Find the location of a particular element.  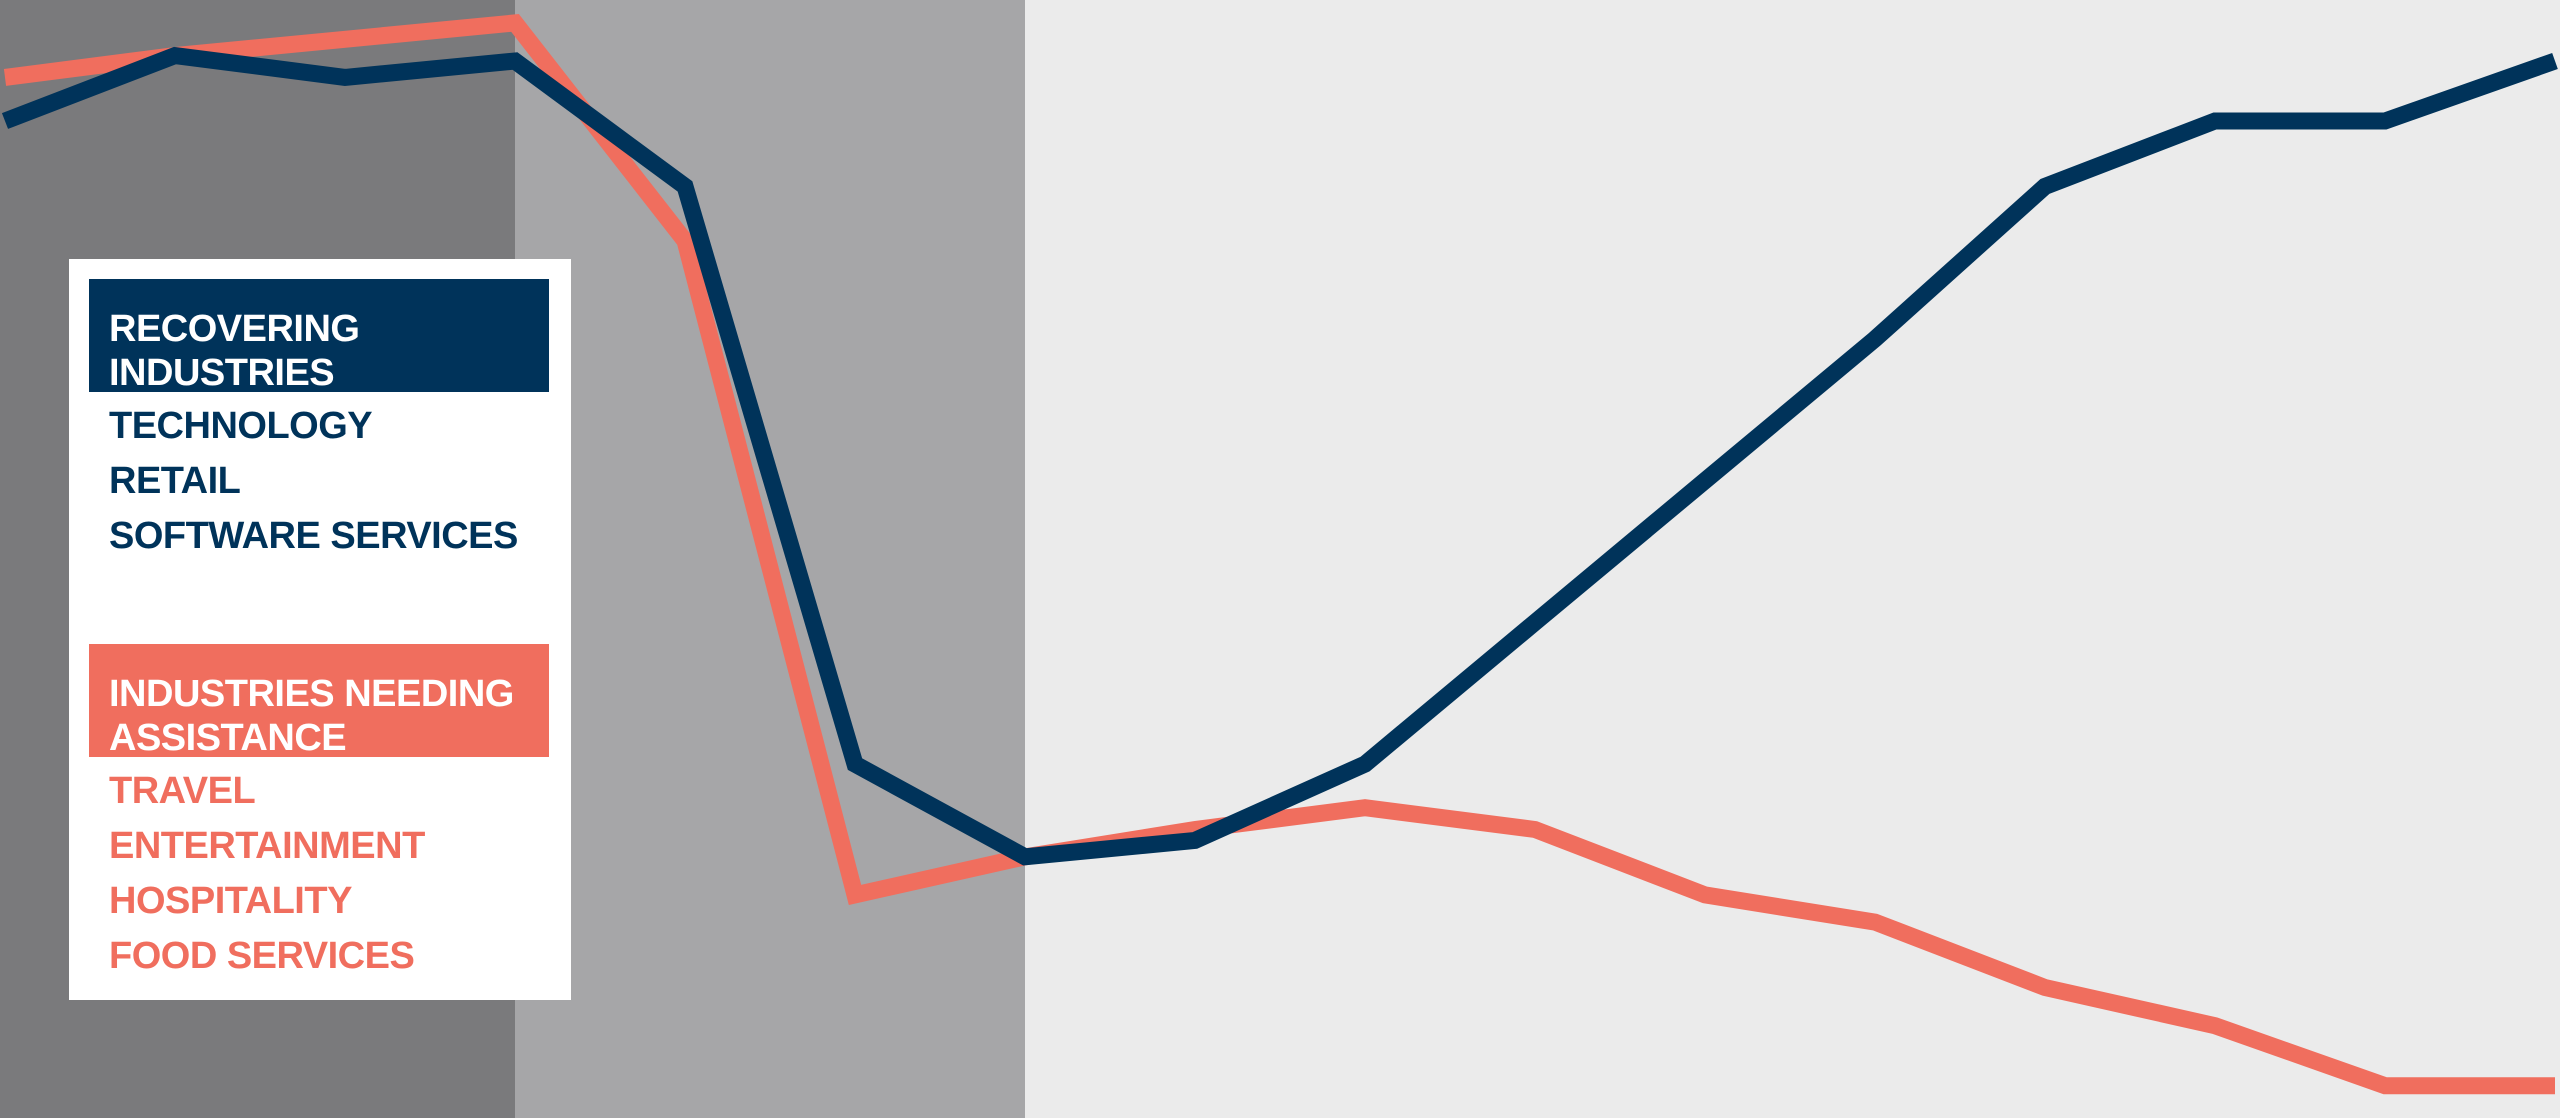

legend-header-assistance: INDUSTRIES NEEDING ASSISTANCE is located at coordinates (319, 701).